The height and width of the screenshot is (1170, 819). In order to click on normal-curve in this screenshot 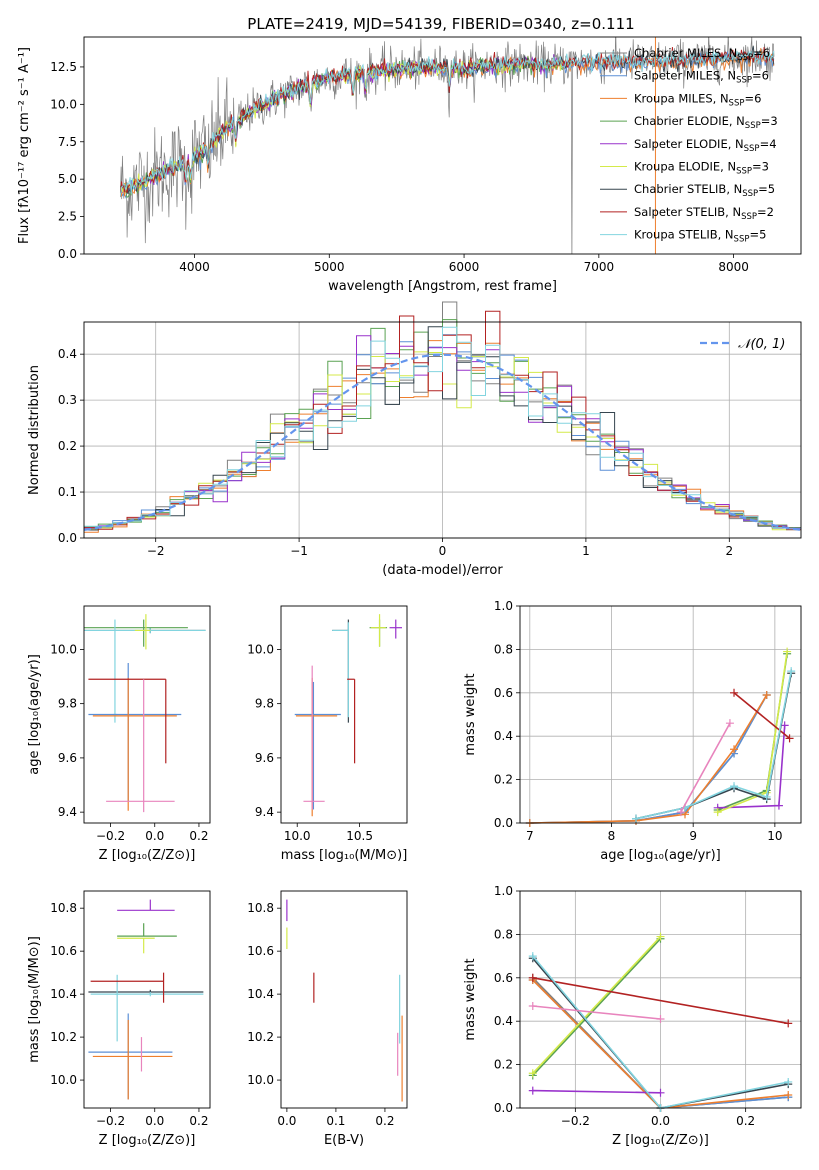, I will do `click(442, 442)`.